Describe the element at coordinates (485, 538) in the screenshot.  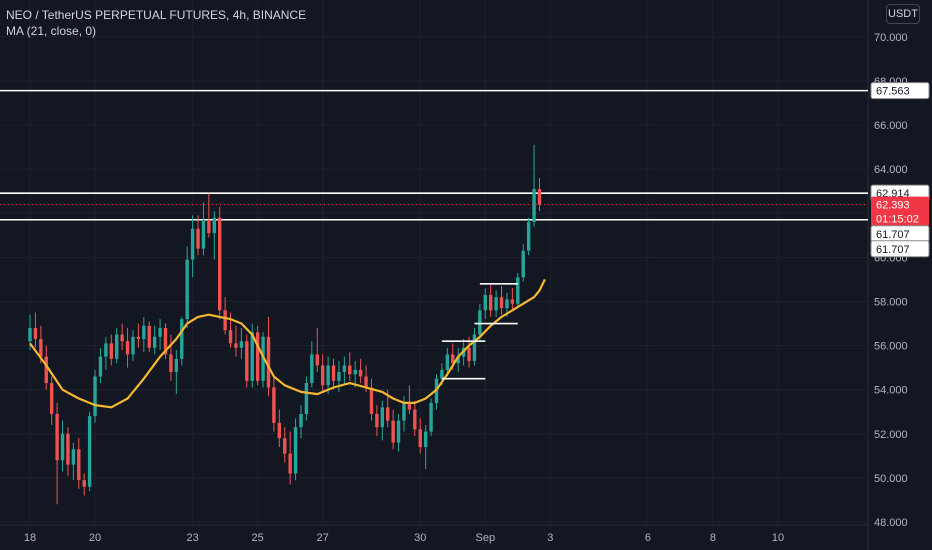
I see `x-tick-label: Sep` at that location.